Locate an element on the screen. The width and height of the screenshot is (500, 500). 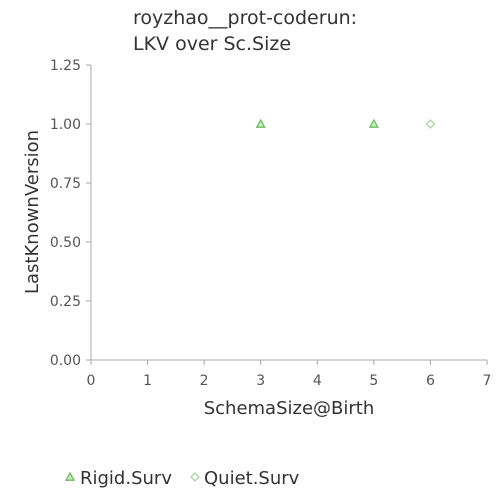
legend: Rigid.Surv Quiet.Surv is located at coordinates (182, 478).